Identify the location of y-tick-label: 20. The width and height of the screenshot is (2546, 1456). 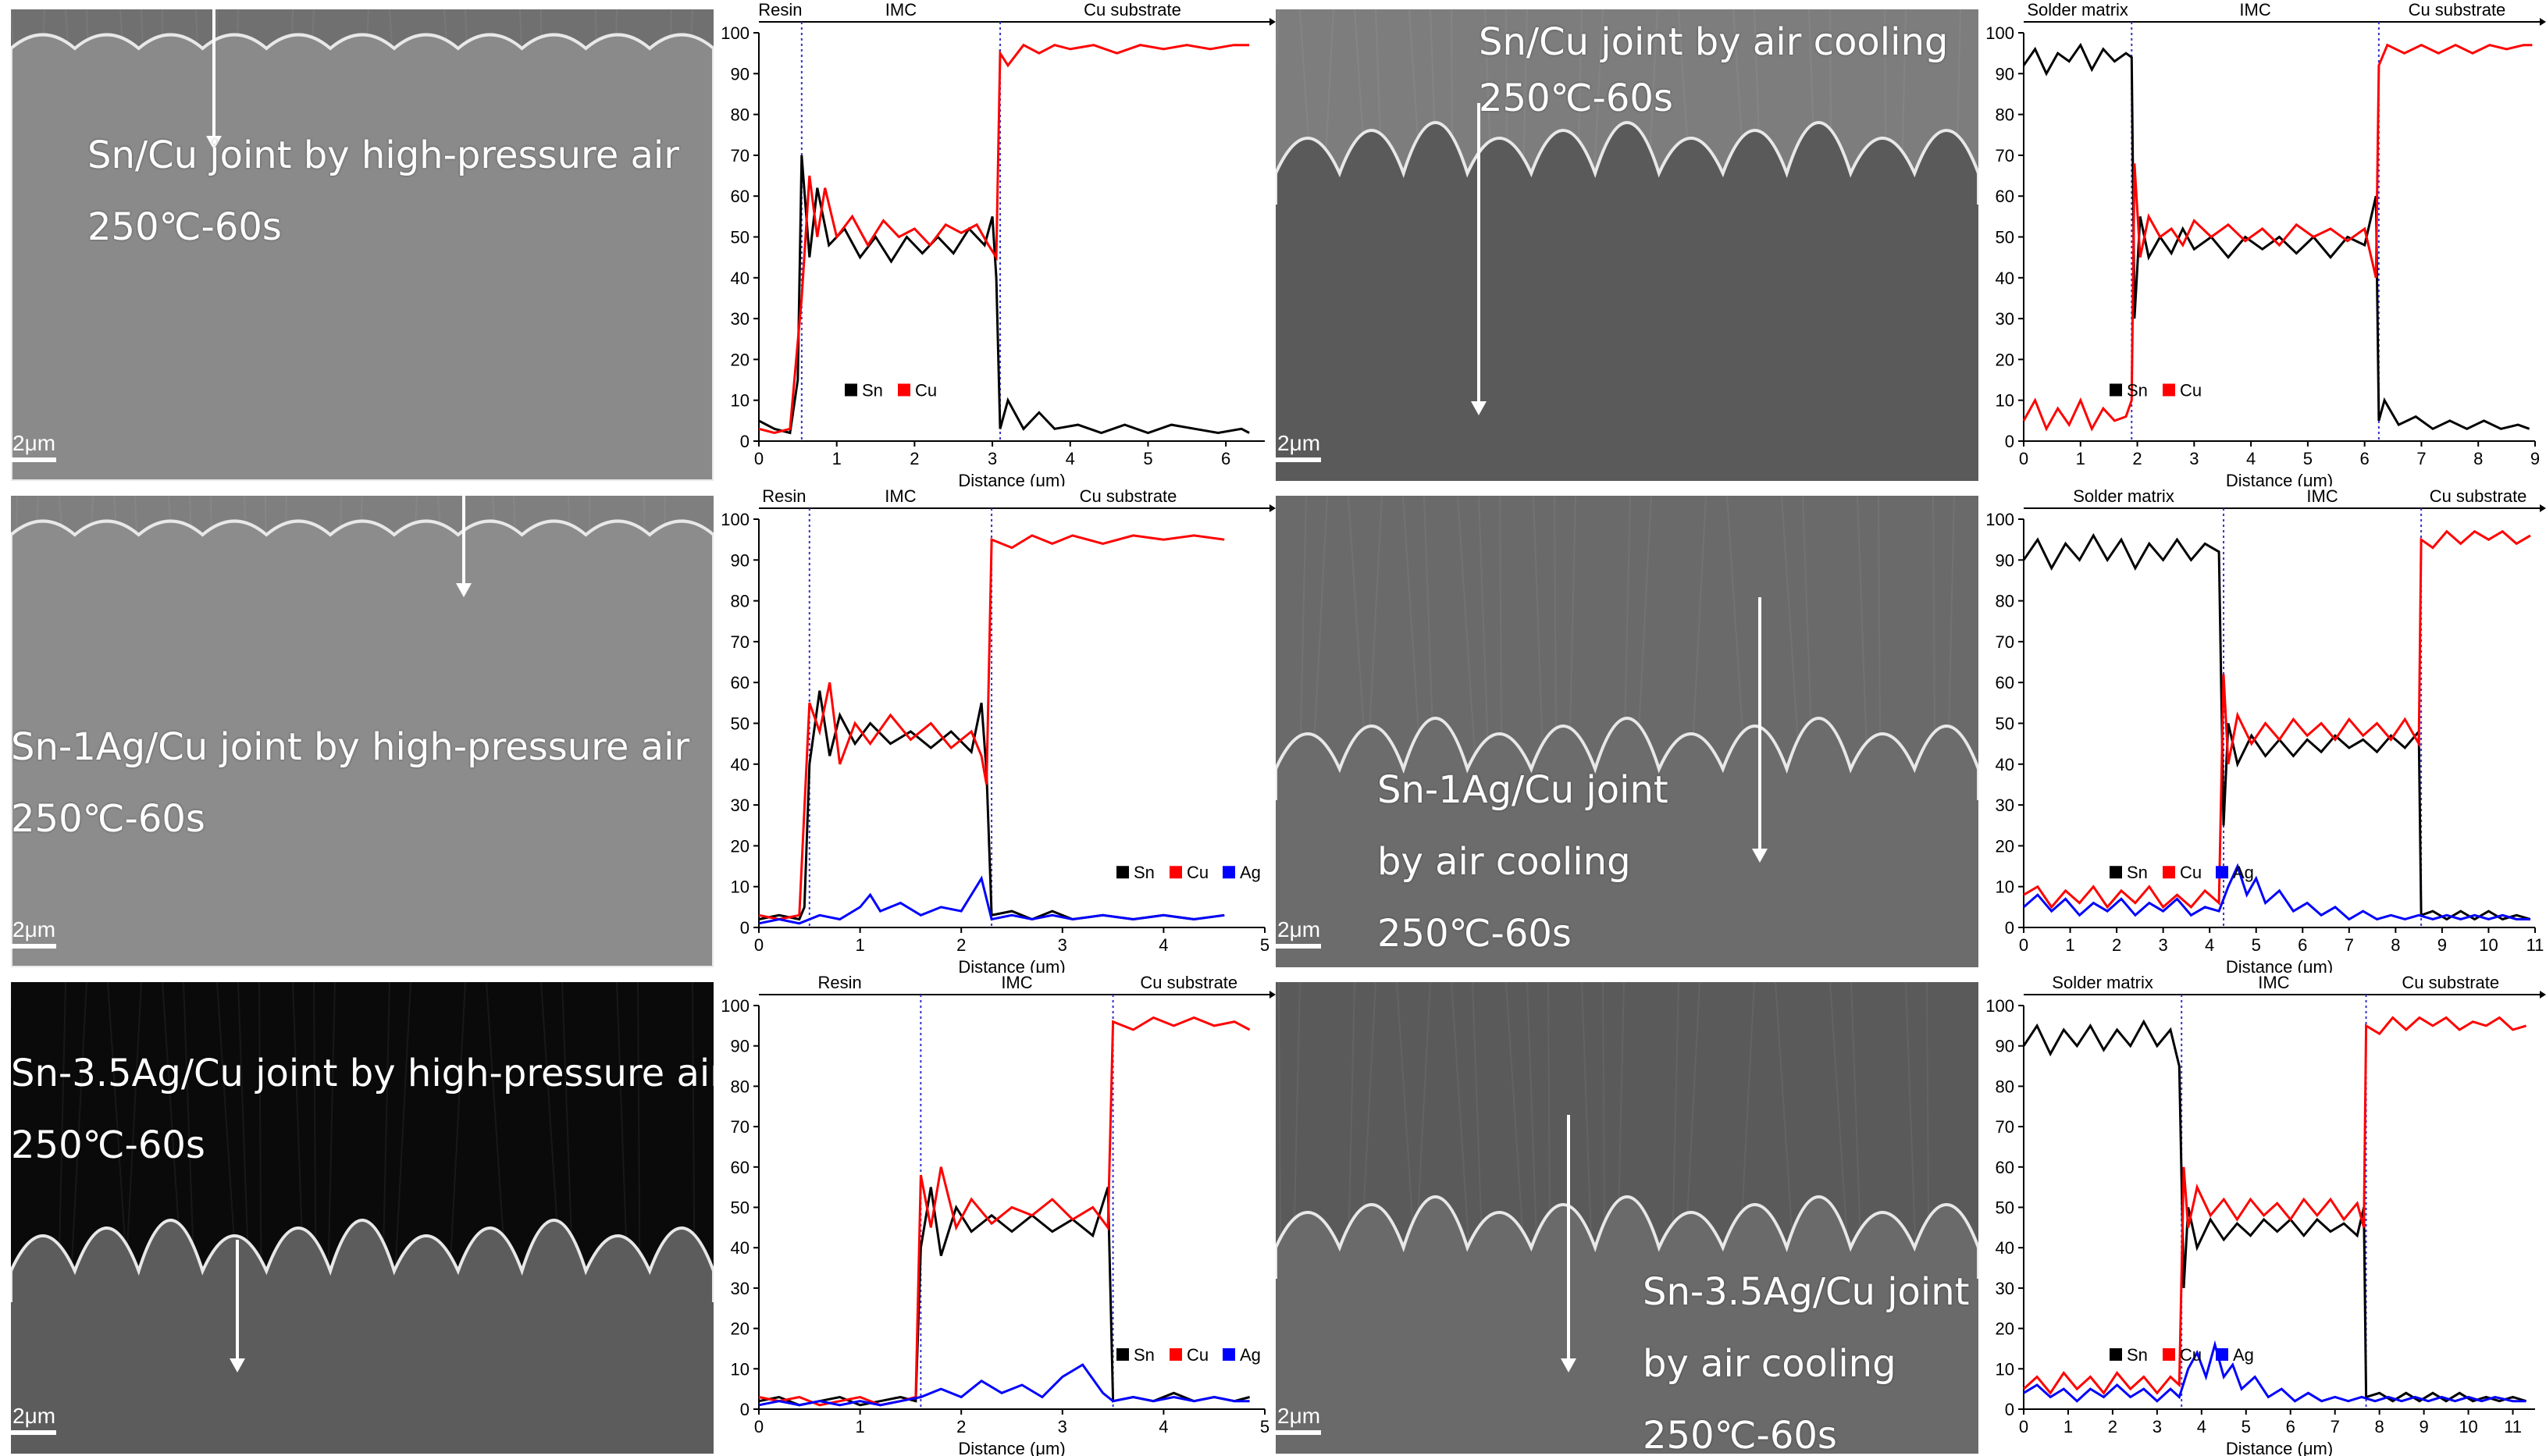
(2005, 846).